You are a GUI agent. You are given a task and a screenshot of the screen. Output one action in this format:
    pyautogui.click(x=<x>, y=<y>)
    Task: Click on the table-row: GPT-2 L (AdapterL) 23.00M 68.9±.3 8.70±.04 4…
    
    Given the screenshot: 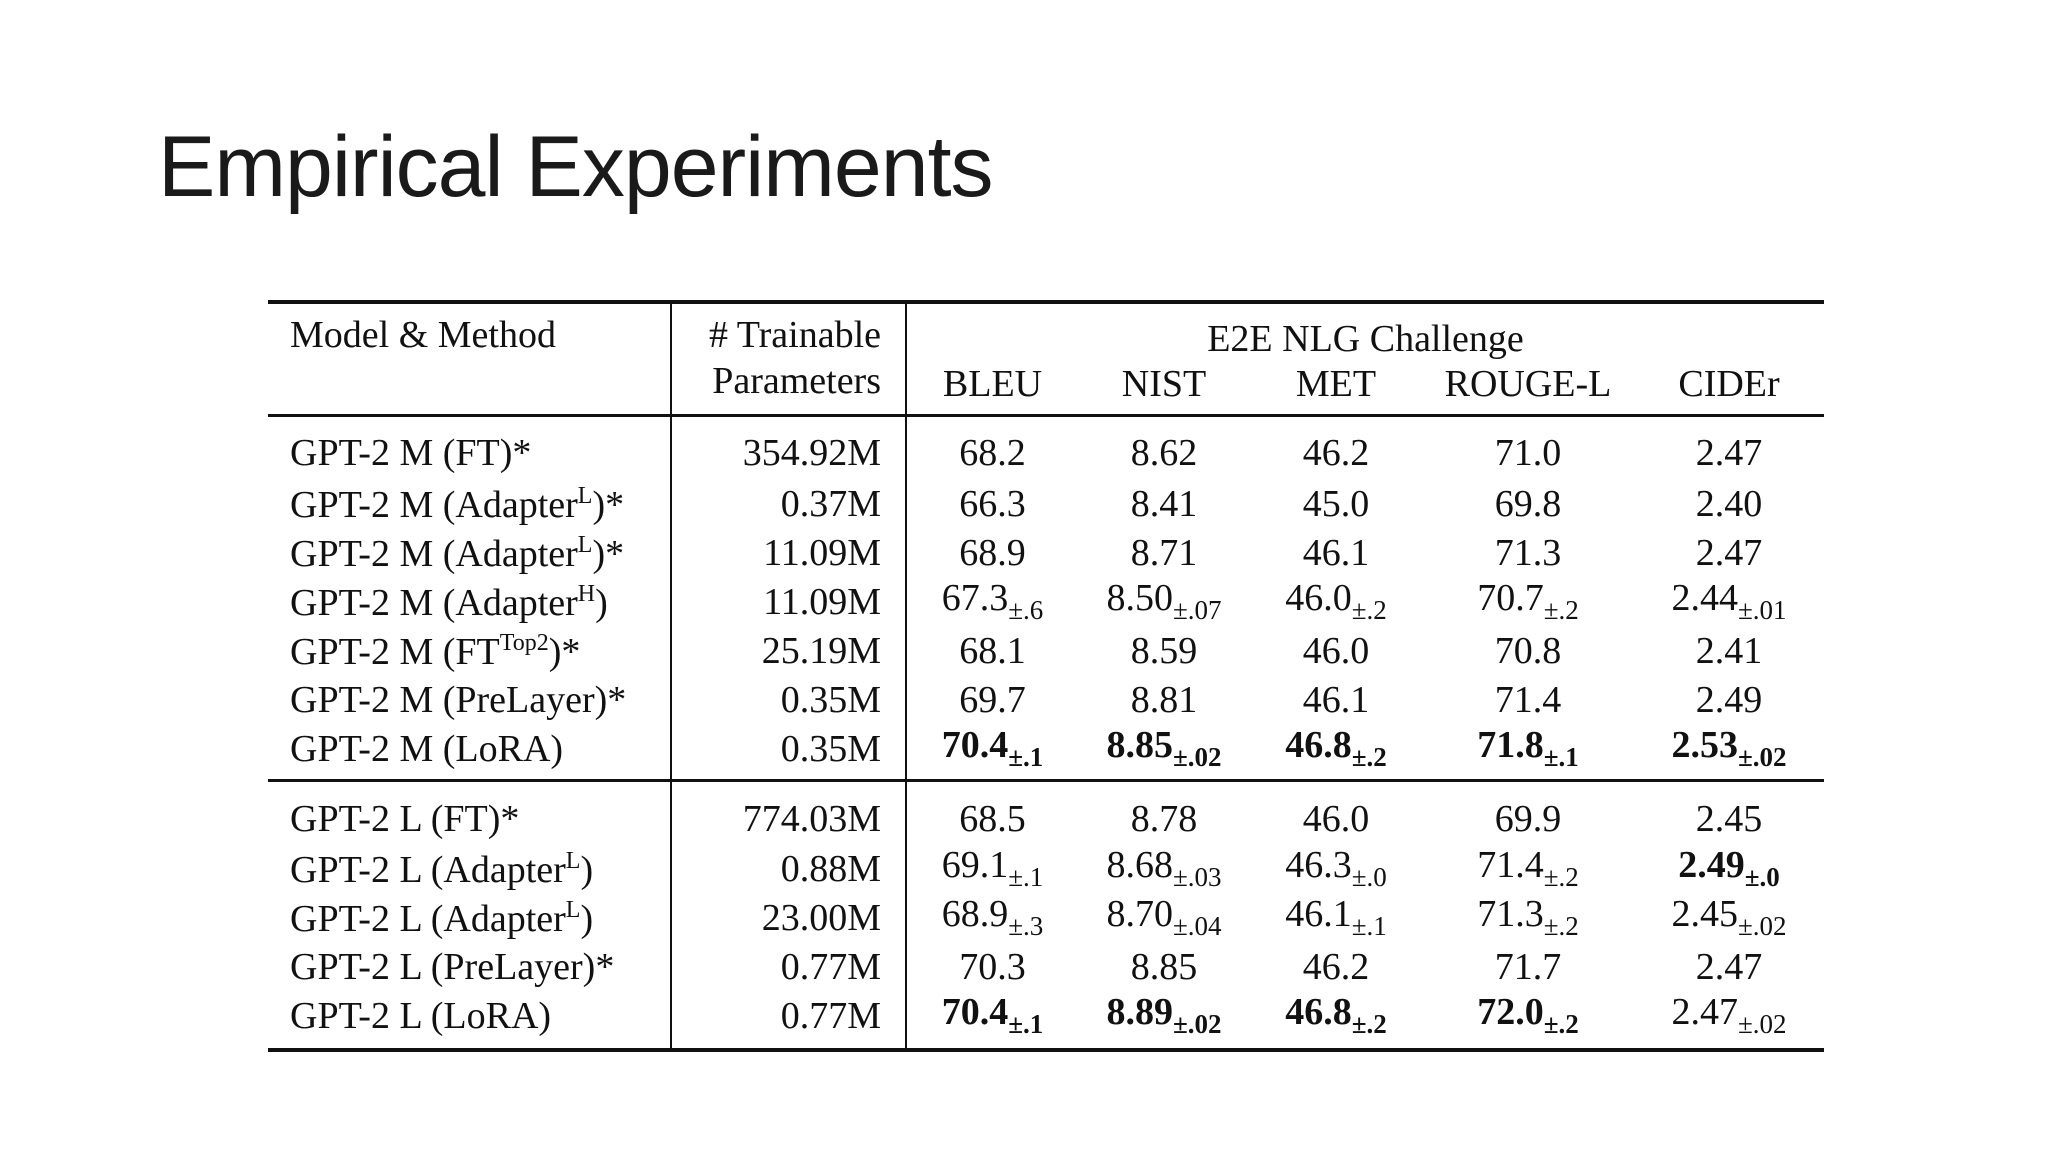 What is the action you would take?
    pyautogui.click(x=1046, y=917)
    